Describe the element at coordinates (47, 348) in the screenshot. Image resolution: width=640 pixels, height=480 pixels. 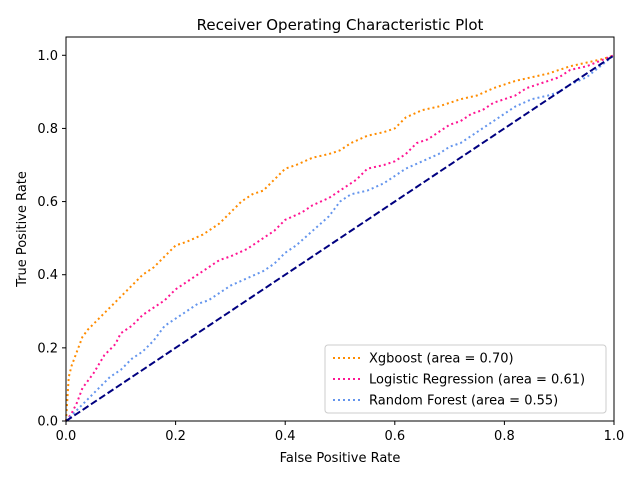
I see `y-tick-label: 0.2` at that location.